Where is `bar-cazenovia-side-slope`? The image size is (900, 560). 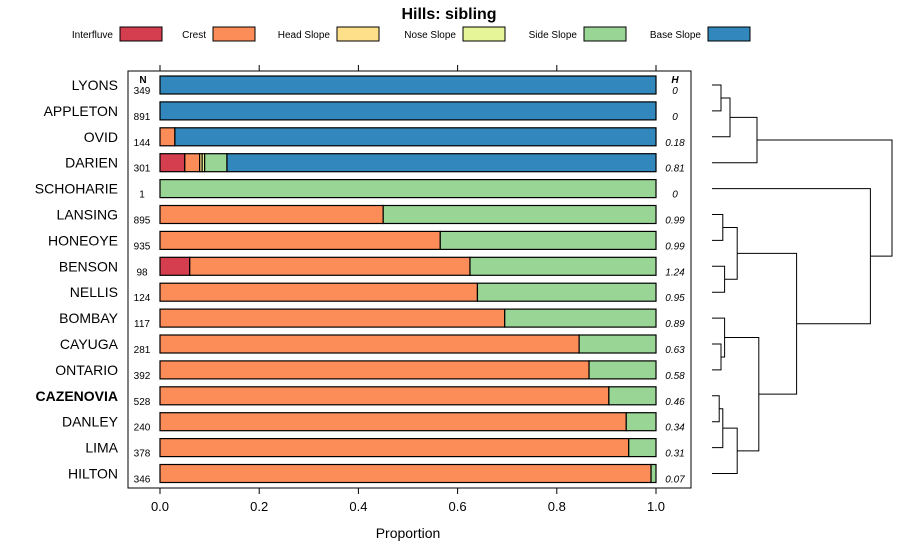
bar-cazenovia-side-slope is located at coordinates (632, 396).